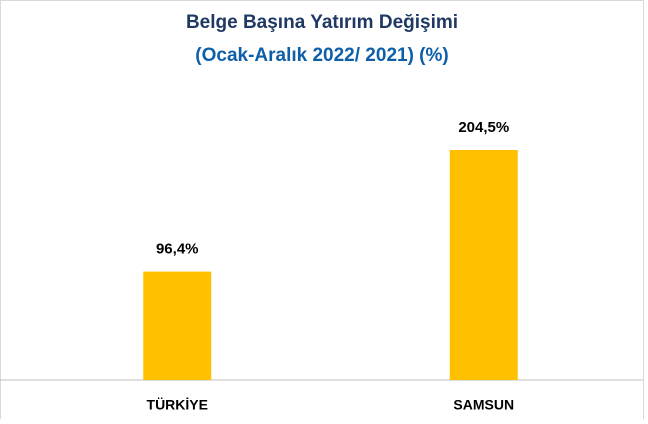  What do you see at coordinates (483, 405) in the screenshot?
I see `x-tick-label: SAMSUN` at bounding box center [483, 405].